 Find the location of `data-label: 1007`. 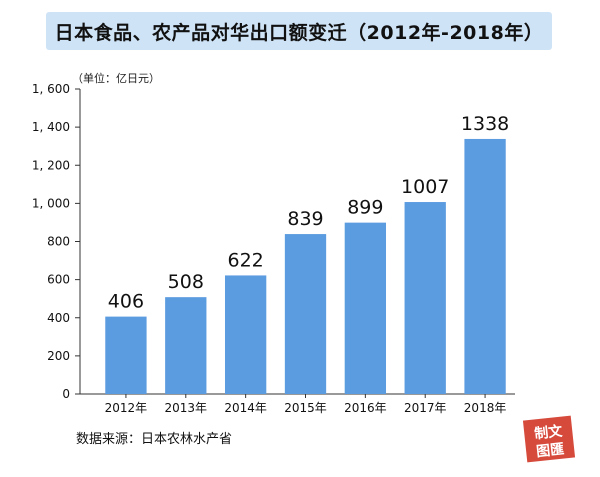

data-label: 1007 is located at coordinates (425, 187).